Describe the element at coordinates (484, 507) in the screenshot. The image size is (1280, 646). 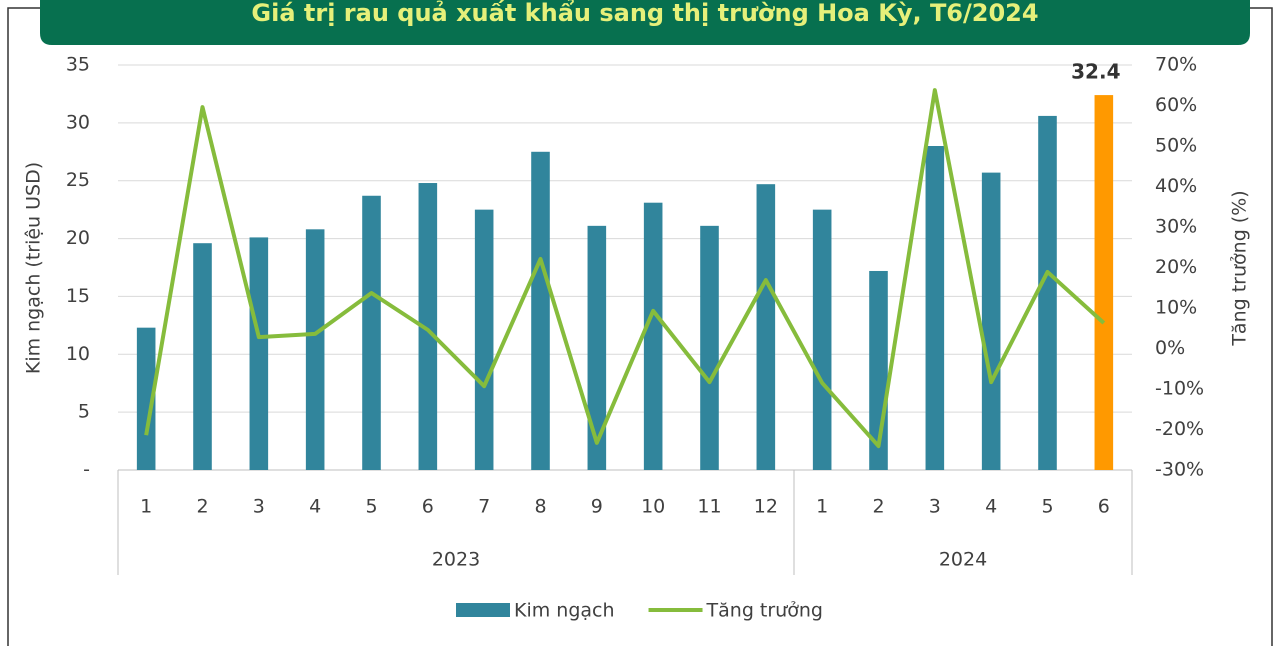
I see `x-tick-label: 7` at that location.